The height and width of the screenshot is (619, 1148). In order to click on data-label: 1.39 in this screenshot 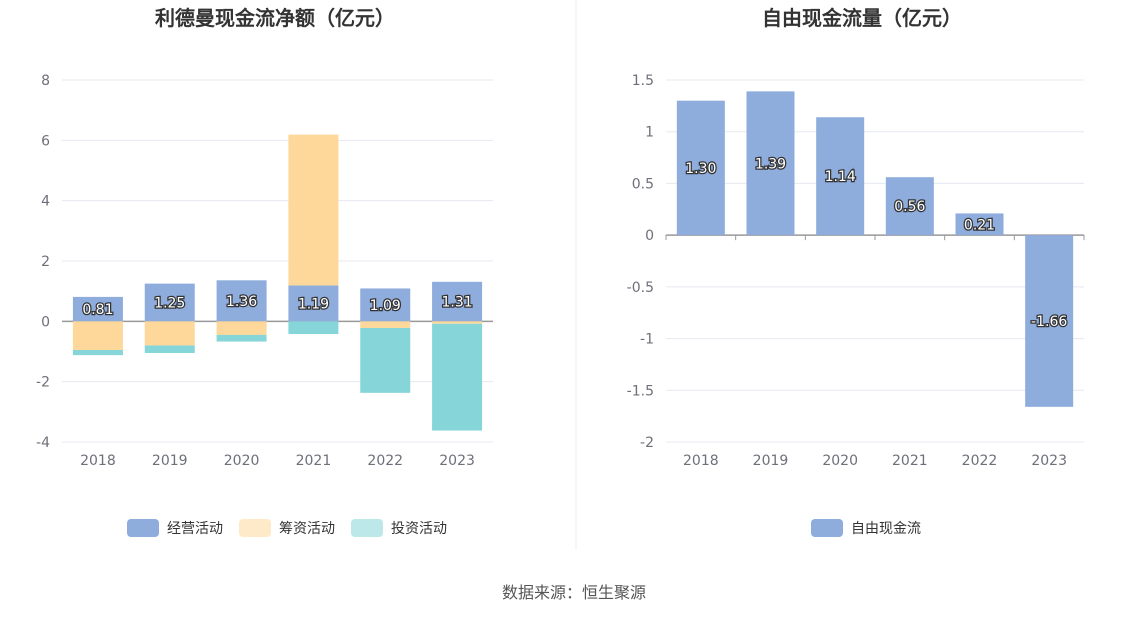, I will do `click(770, 164)`.